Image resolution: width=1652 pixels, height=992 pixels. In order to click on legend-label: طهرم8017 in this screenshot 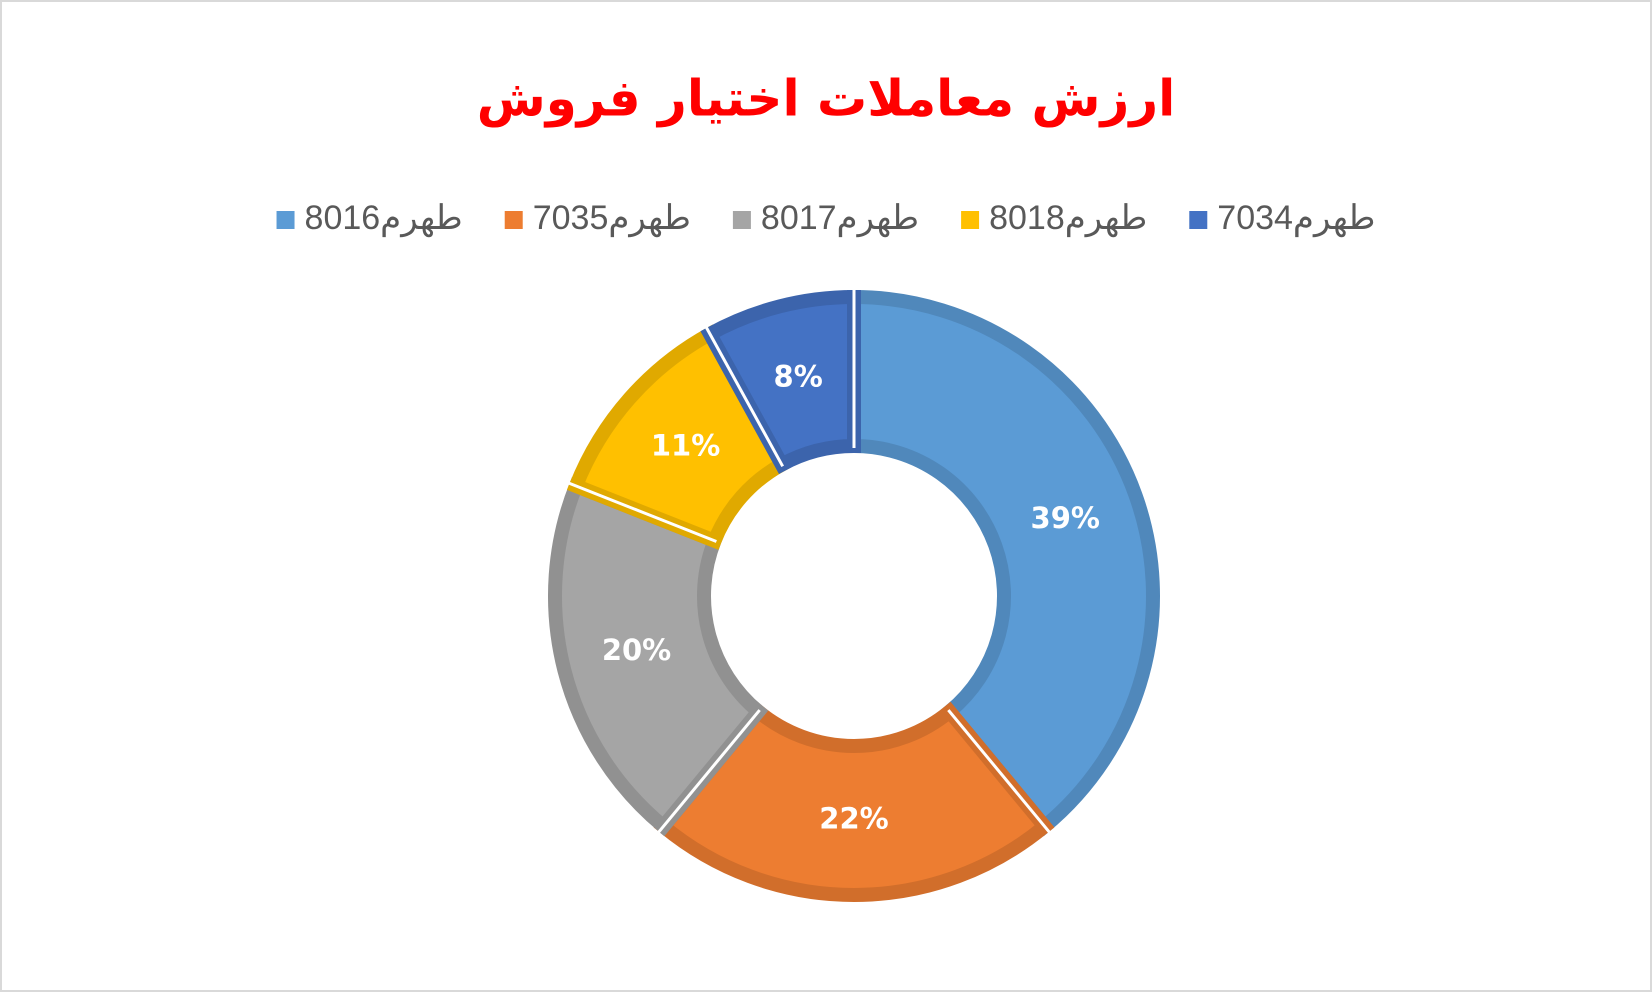, I will do `click(840, 218)`.